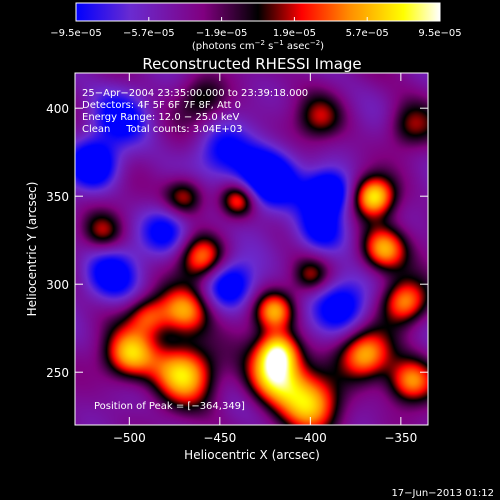 This screenshot has width=500, height=500. What do you see at coordinates (57, 373) in the screenshot?
I see `y-tick-label: 250` at bounding box center [57, 373].